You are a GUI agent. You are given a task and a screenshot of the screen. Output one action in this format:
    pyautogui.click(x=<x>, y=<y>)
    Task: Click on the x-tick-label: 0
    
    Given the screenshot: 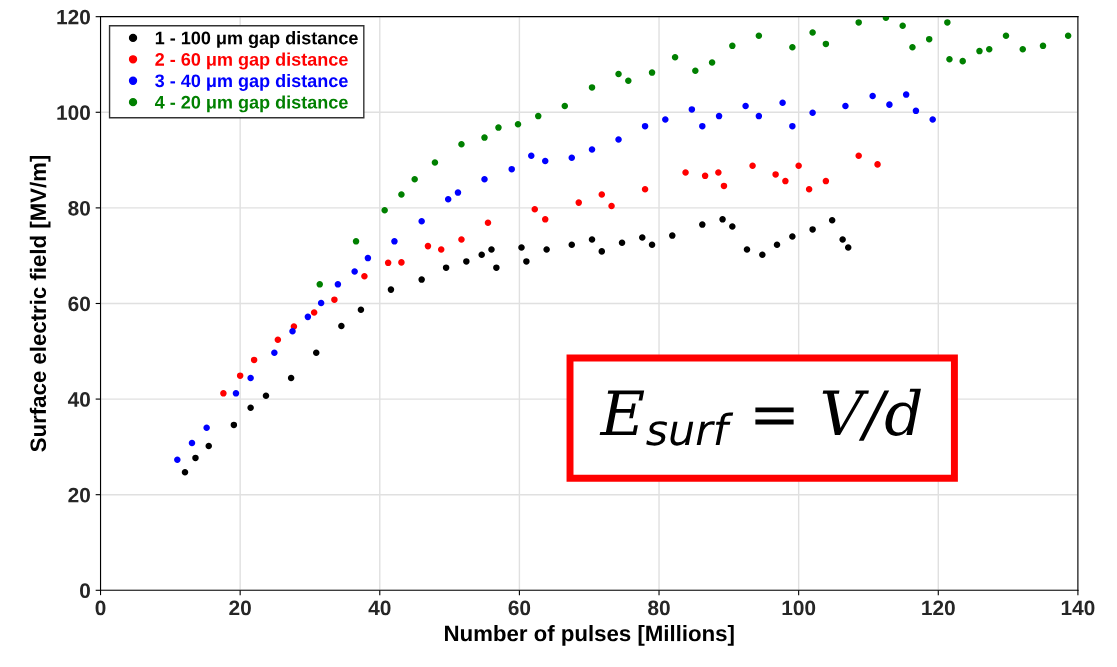 What is the action you would take?
    pyautogui.click(x=100, y=608)
    